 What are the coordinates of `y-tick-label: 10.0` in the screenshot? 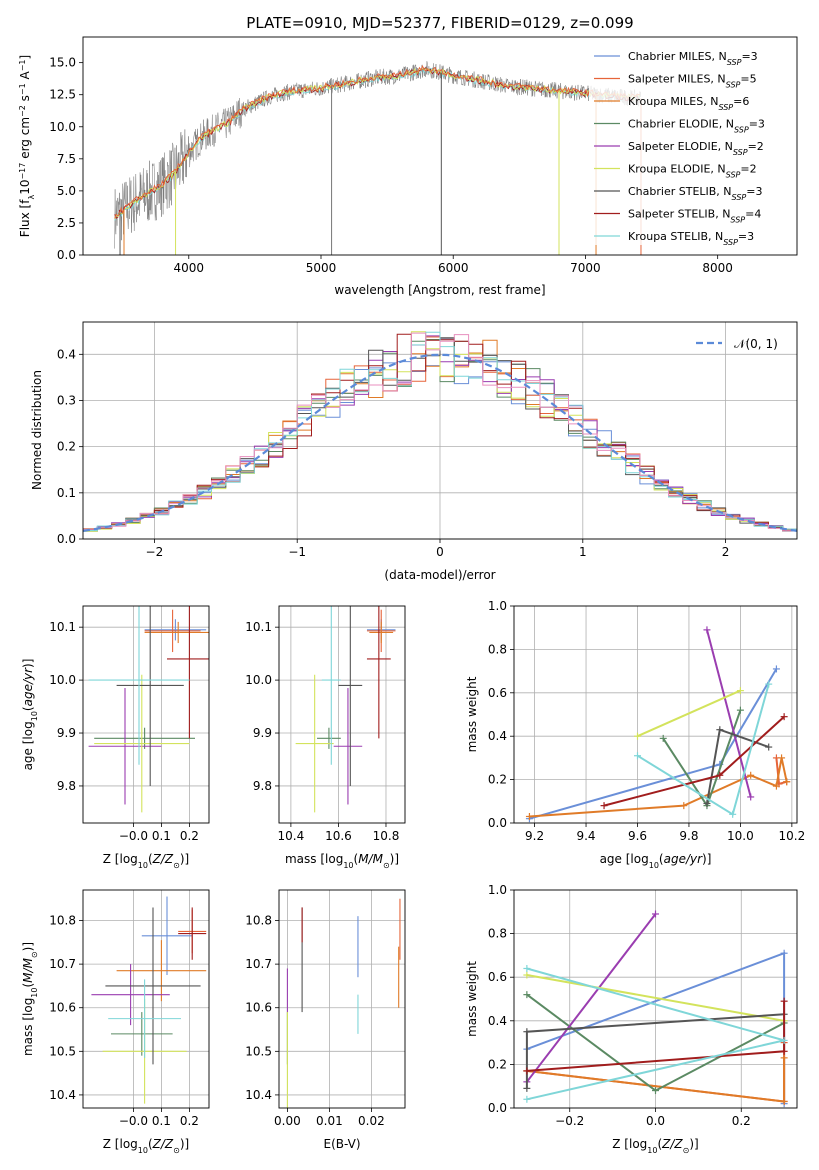 It's located at (62, 680).